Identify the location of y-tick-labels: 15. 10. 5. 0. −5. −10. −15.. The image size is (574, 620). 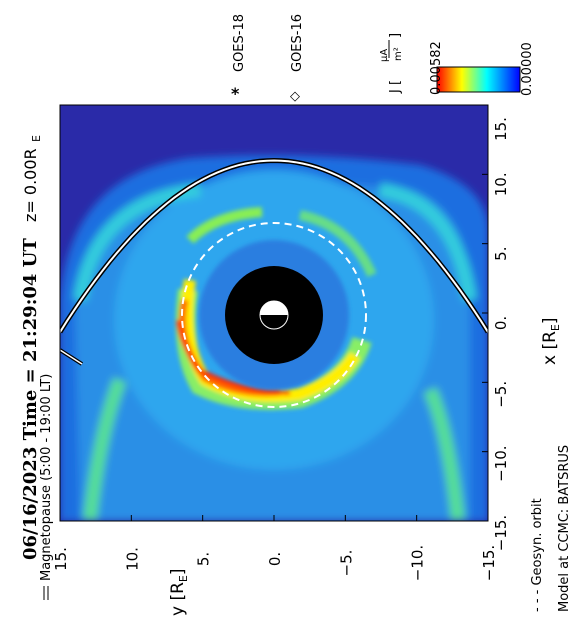
(275, 563).